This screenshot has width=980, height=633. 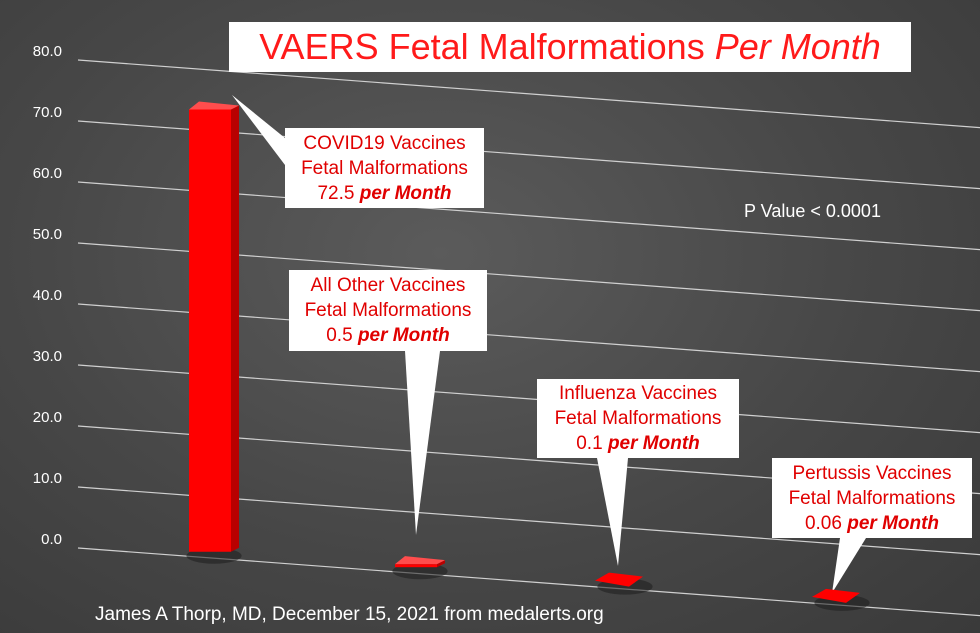 What do you see at coordinates (384, 143) in the screenshot?
I see `callout-line1: COVID19 Vaccines` at bounding box center [384, 143].